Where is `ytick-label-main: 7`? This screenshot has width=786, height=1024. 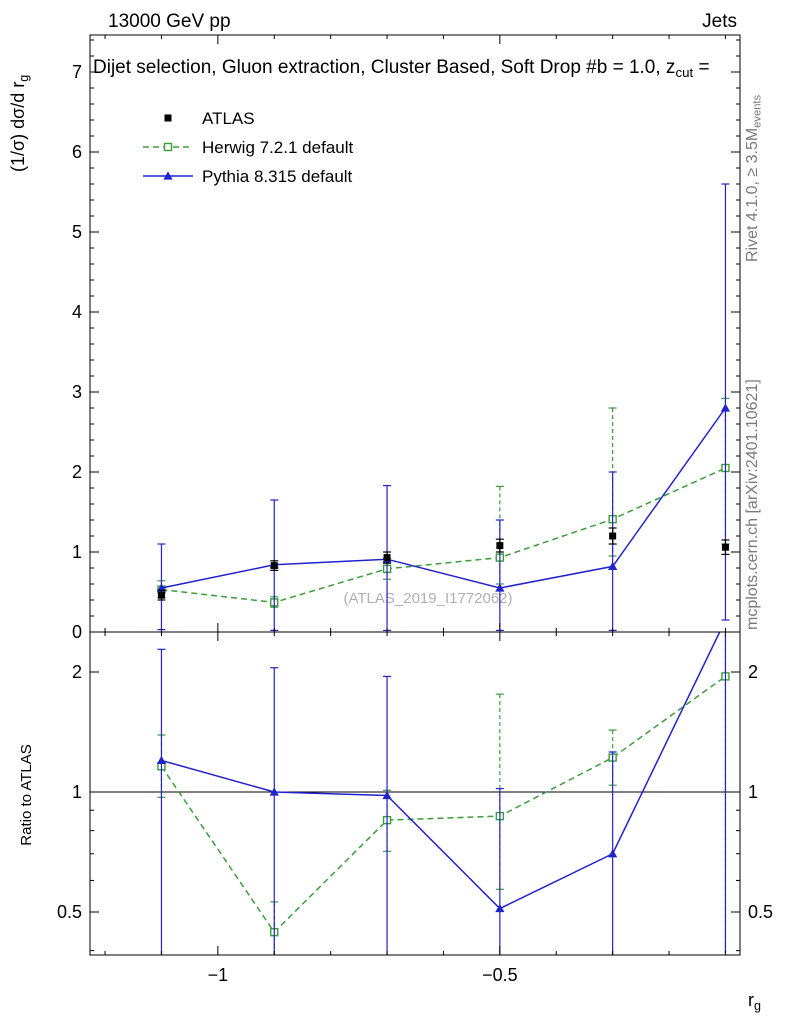
ytick-label-main: 7 is located at coordinates (77, 72).